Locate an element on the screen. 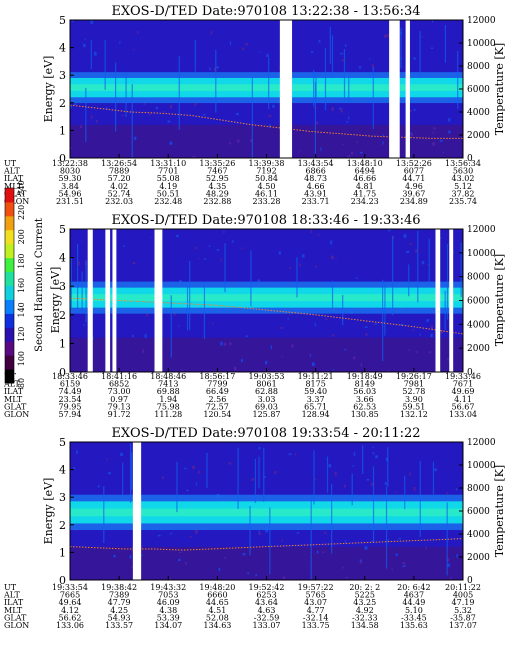  table-cell: 6159 is located at coordinates (70, 384).